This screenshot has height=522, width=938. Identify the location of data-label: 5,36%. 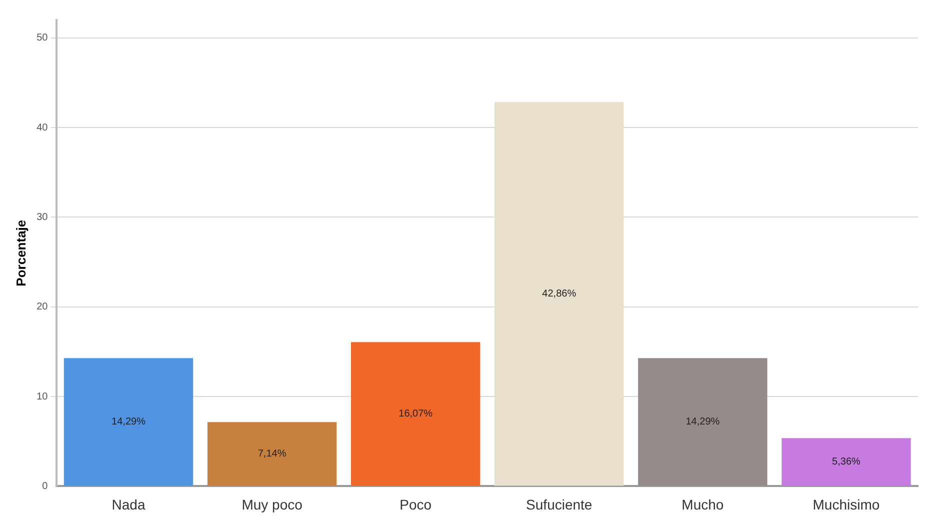
(846, 462).